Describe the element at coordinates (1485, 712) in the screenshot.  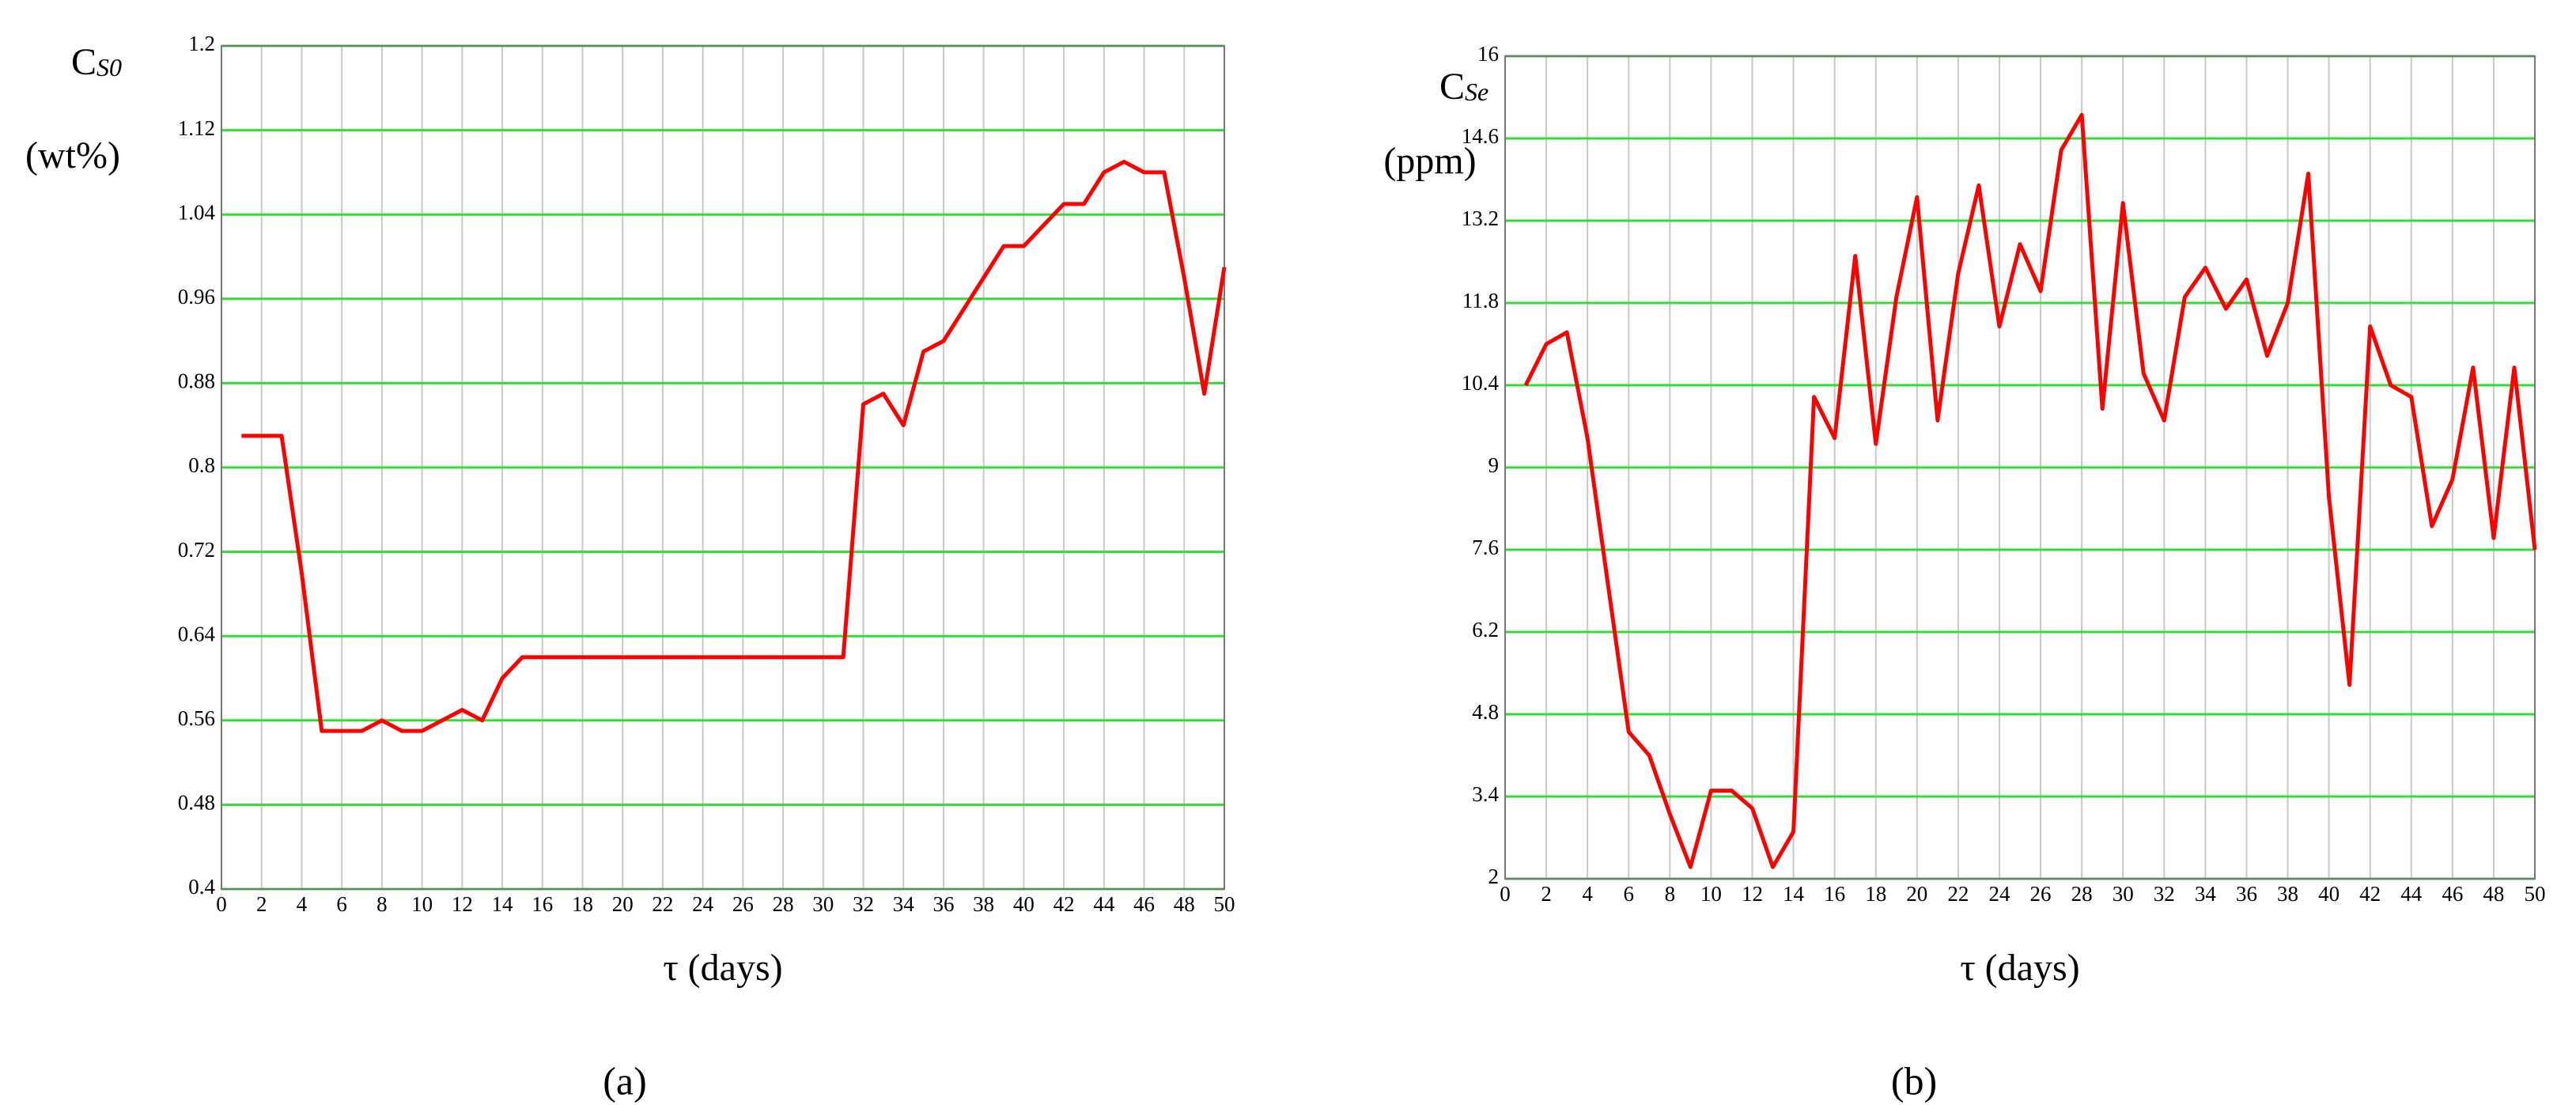
I see `y-tick-label: 4.8` at that location.